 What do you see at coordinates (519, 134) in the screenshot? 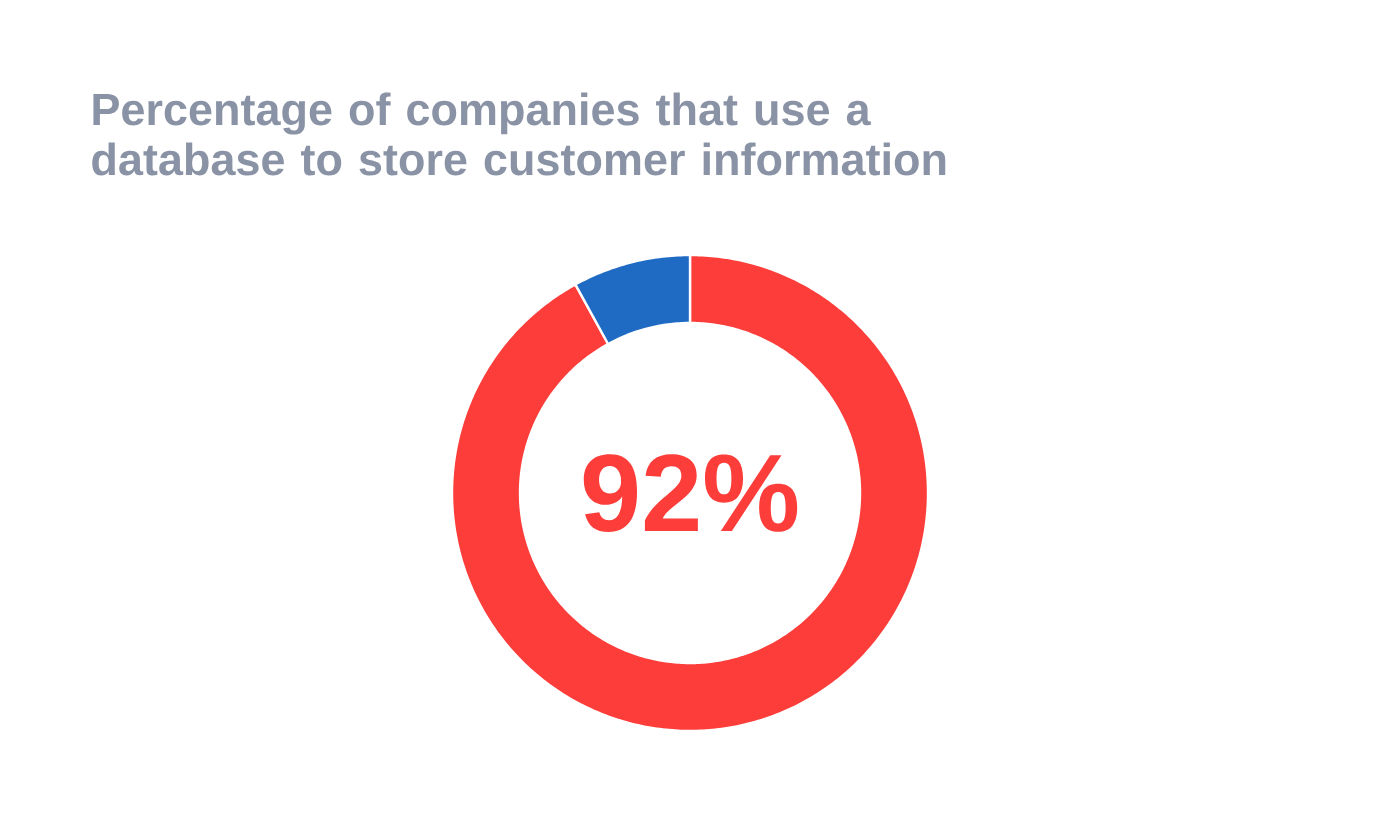
I see `chart-title: Percentage of companies that use a database to store customer information` at bounding box center [519, 134].